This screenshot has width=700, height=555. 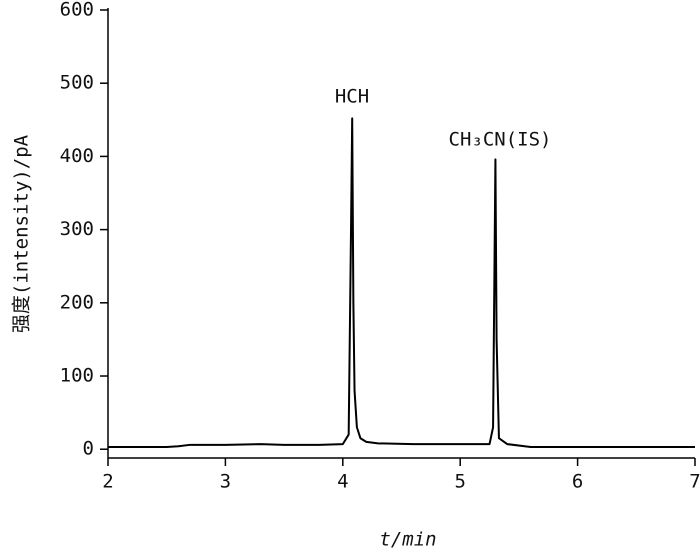 What do you see at coordinates (107, 482) in the screenshot?
I see `x-tick-label: 2` at bounding box center [107, 482].